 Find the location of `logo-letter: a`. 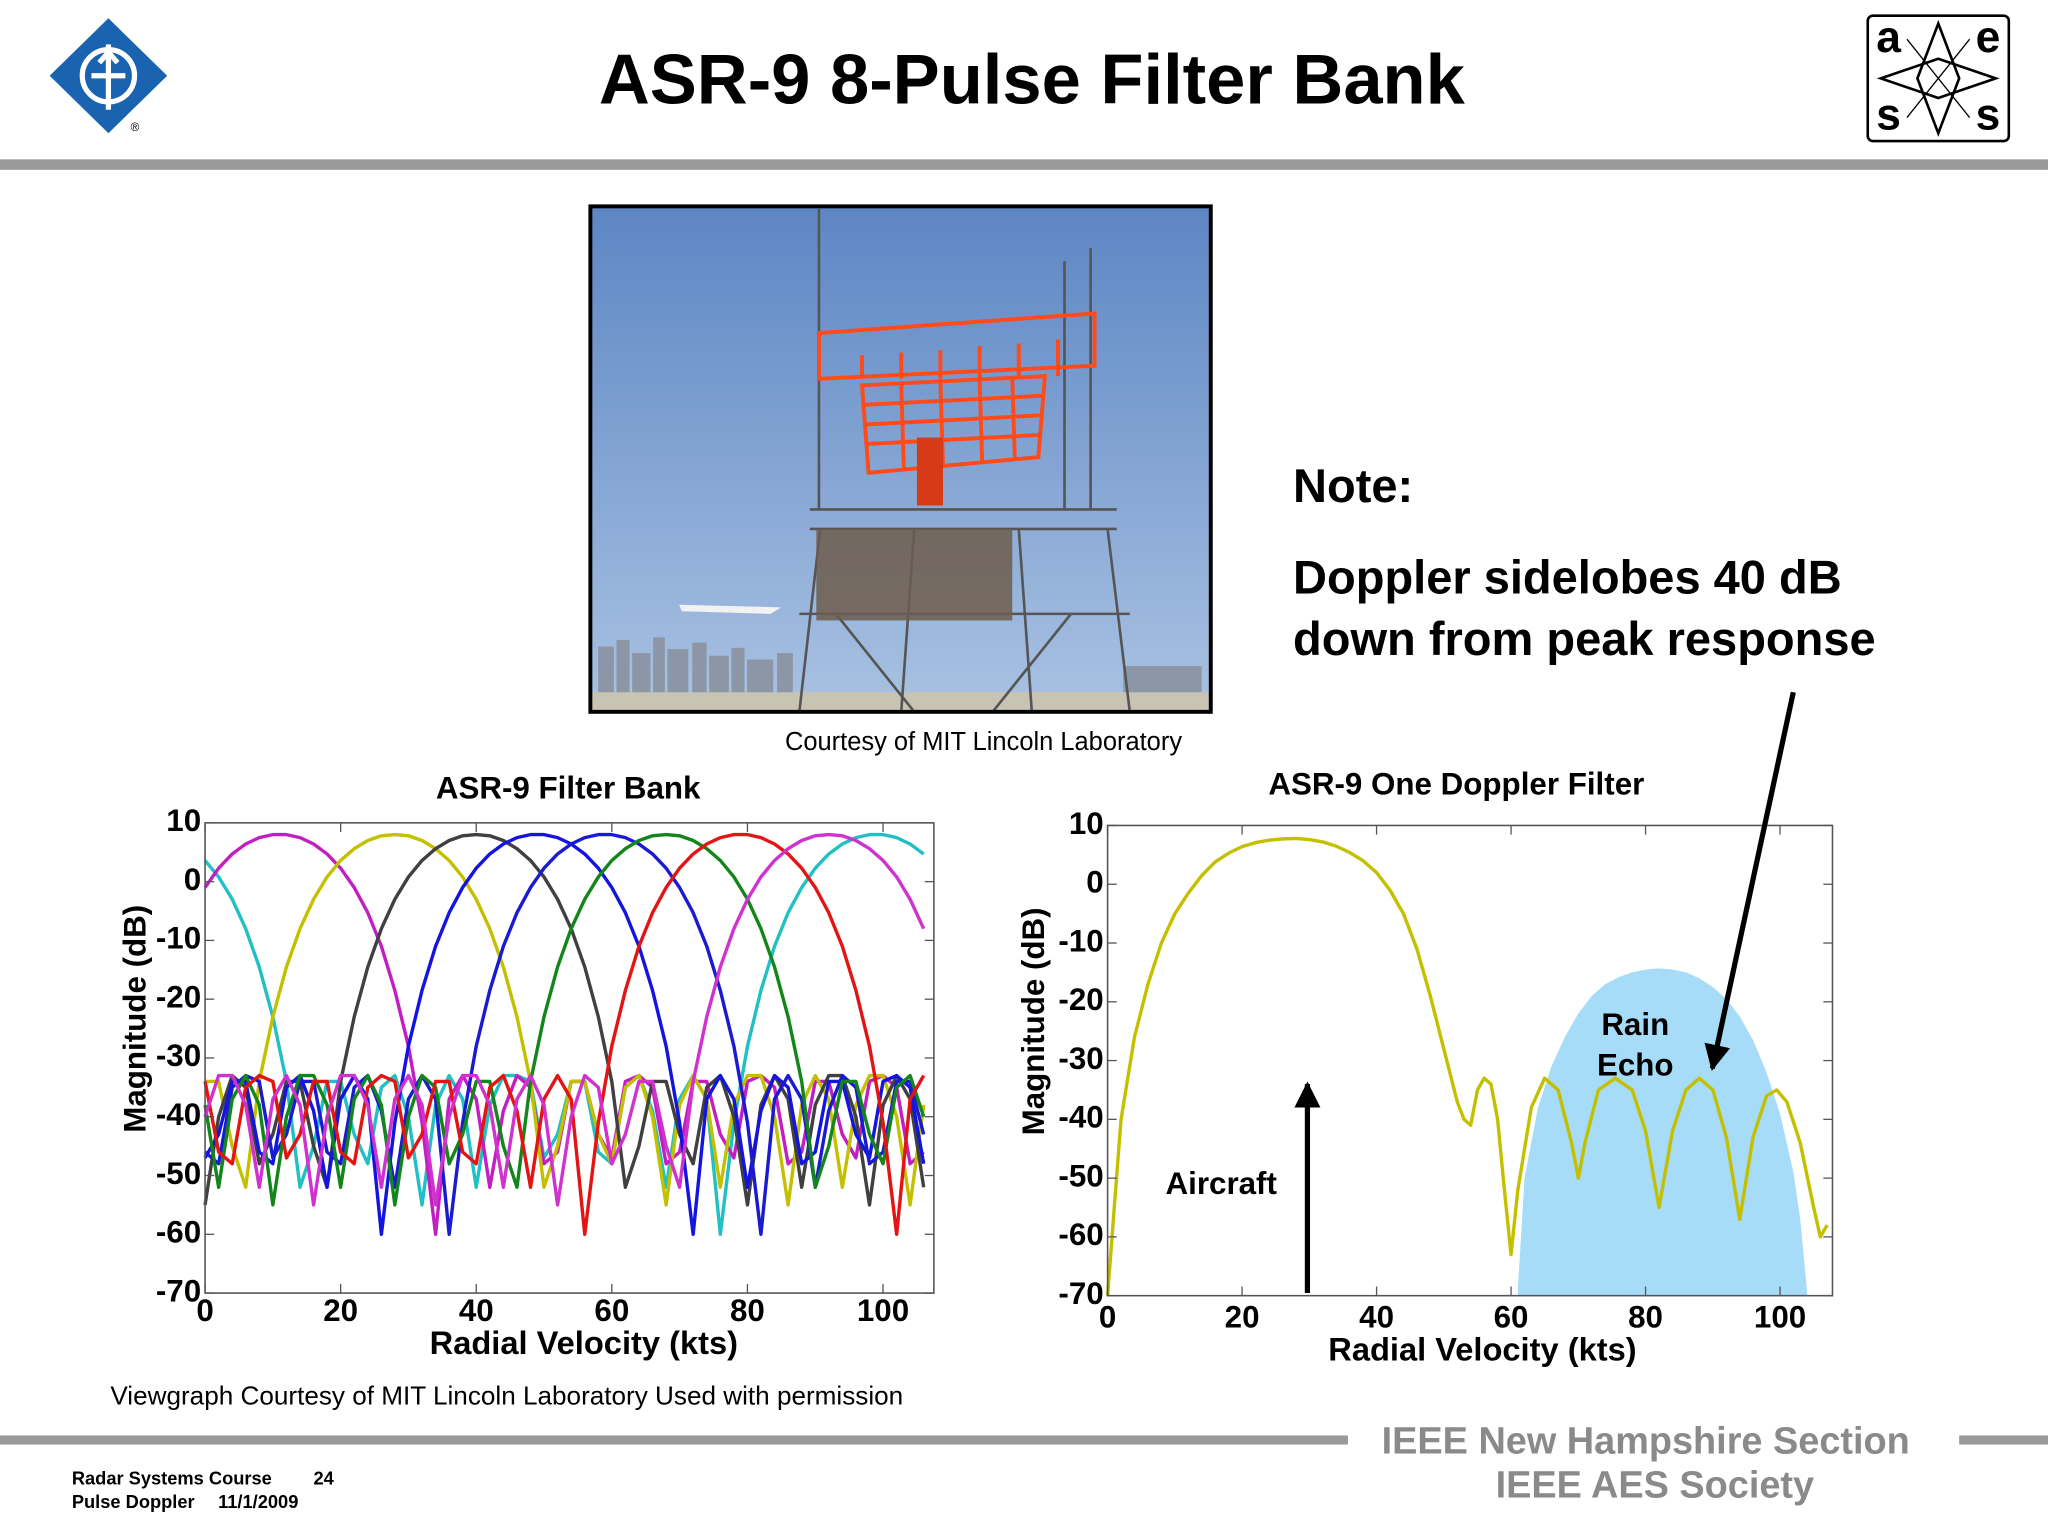

logo-letter: a is located at coordinates (1888, 37).